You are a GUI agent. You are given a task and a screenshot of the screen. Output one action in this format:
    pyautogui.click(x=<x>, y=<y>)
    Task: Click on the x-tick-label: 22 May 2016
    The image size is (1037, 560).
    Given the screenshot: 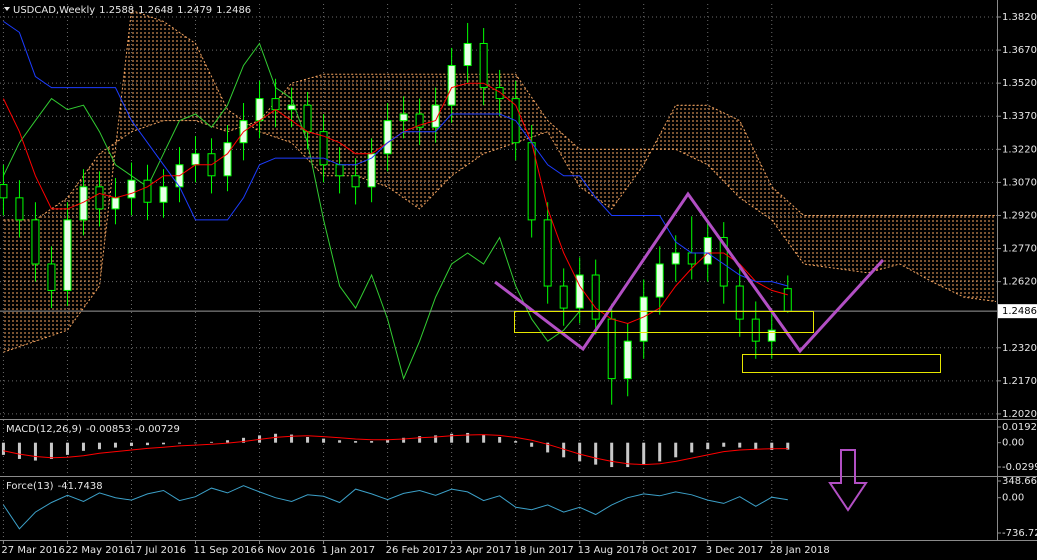 What is the action you would take?
    pyautogui.click(x=97, y=550)
    